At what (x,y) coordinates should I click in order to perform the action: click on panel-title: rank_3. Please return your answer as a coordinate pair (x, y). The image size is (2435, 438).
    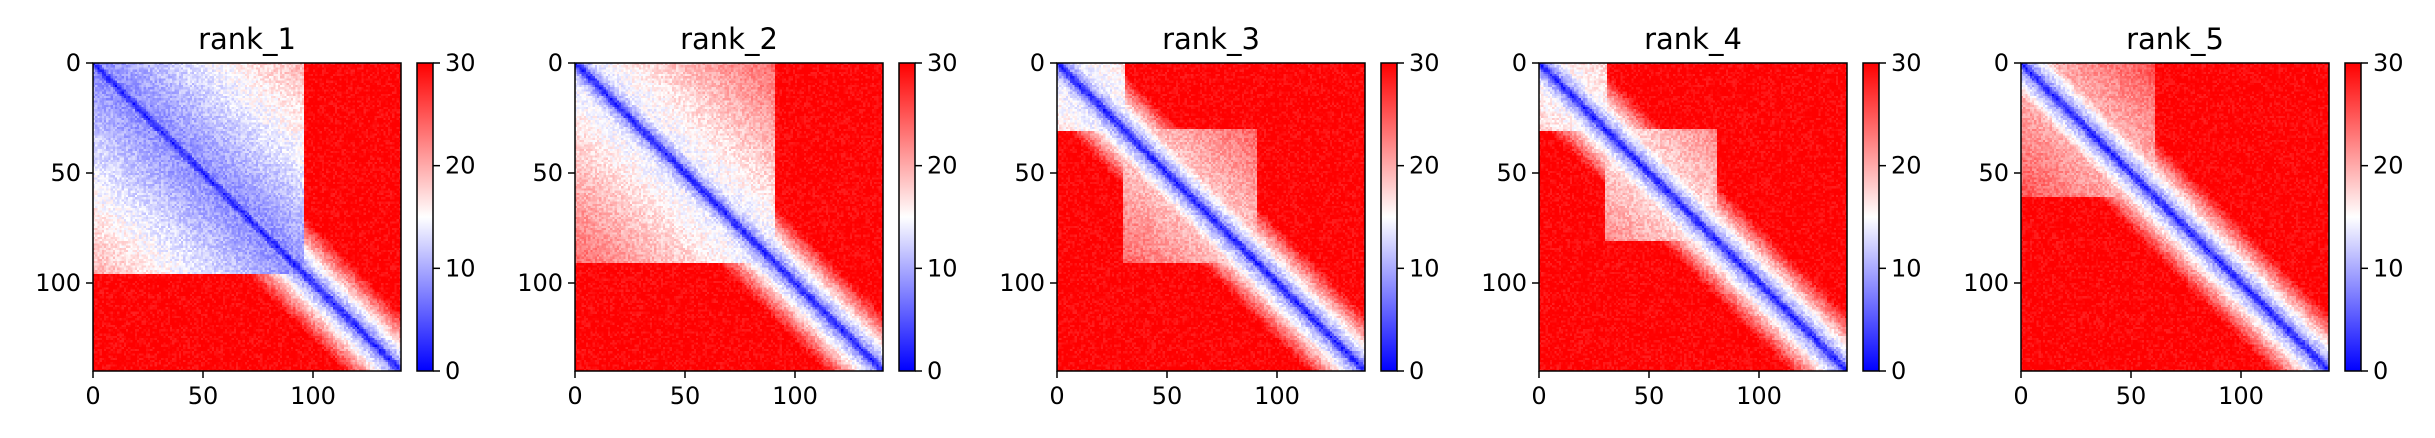
    Looking at the image, I should click on (1211, 39).